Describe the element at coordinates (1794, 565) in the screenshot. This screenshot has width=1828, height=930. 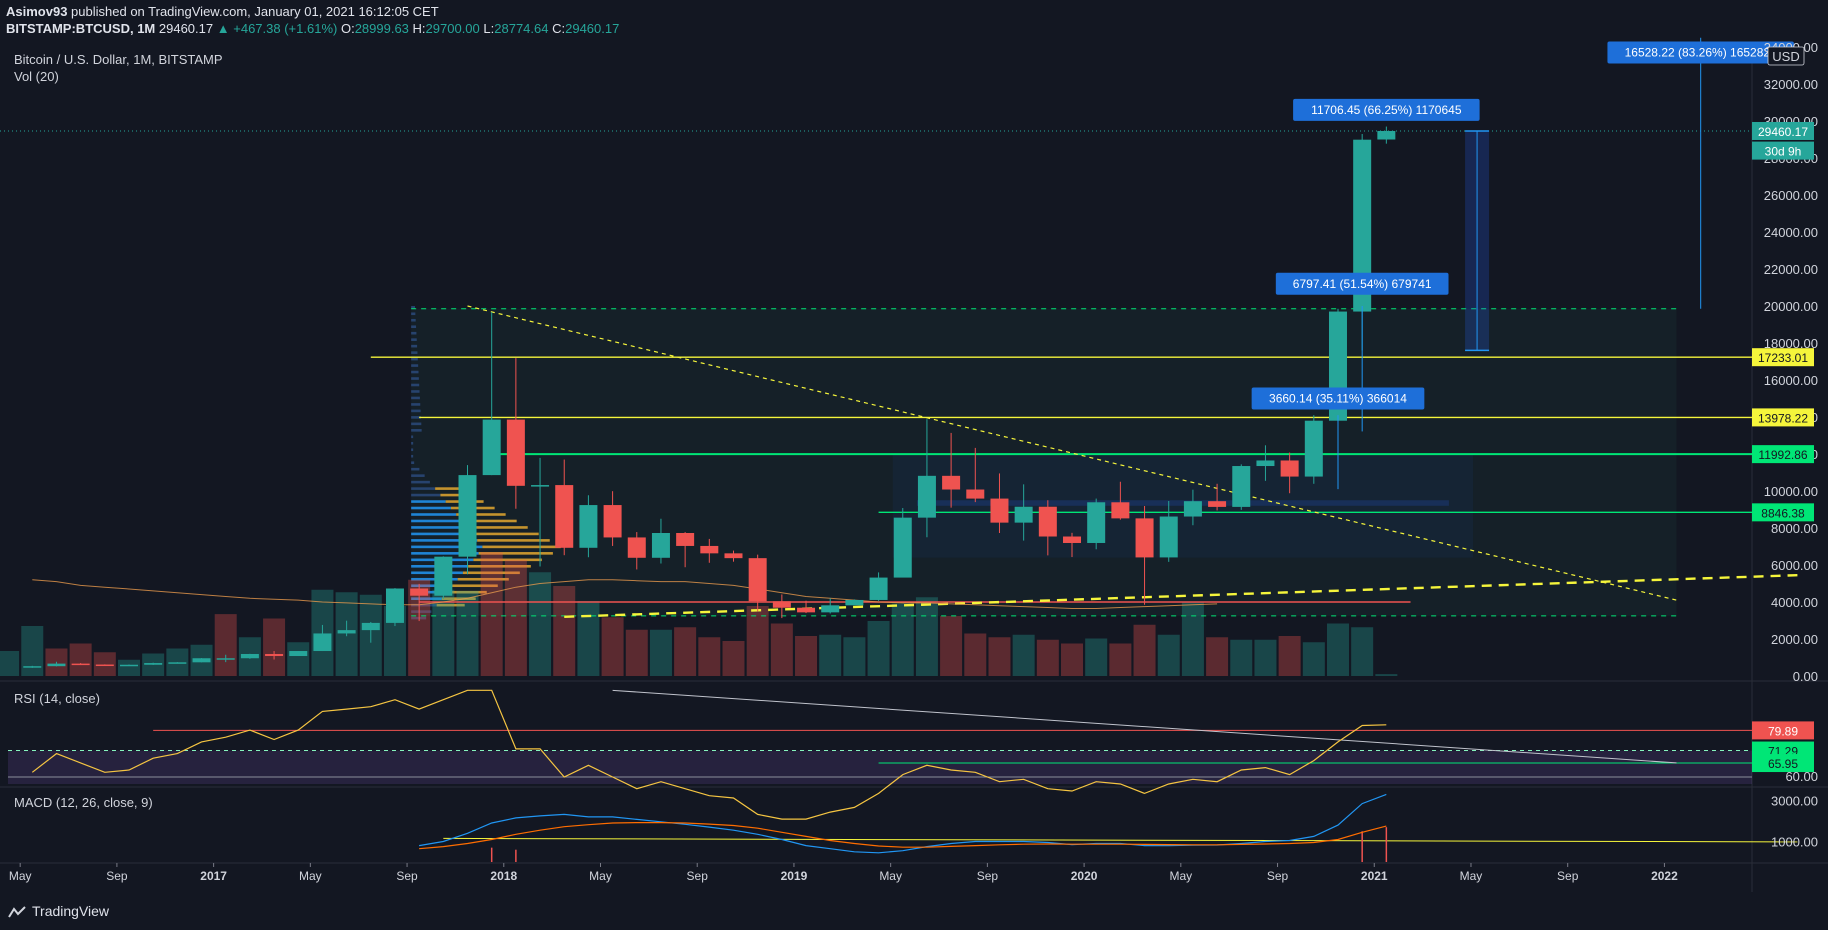
I see `price-axis-tick: 6000.00` at that location.